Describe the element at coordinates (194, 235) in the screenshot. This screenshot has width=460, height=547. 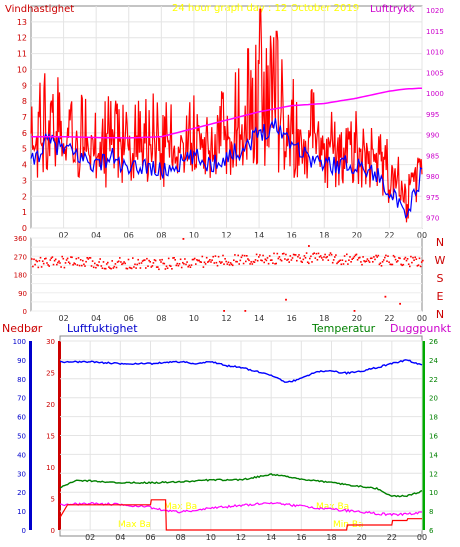
I see `wind-xtick-label: 10` at that location.